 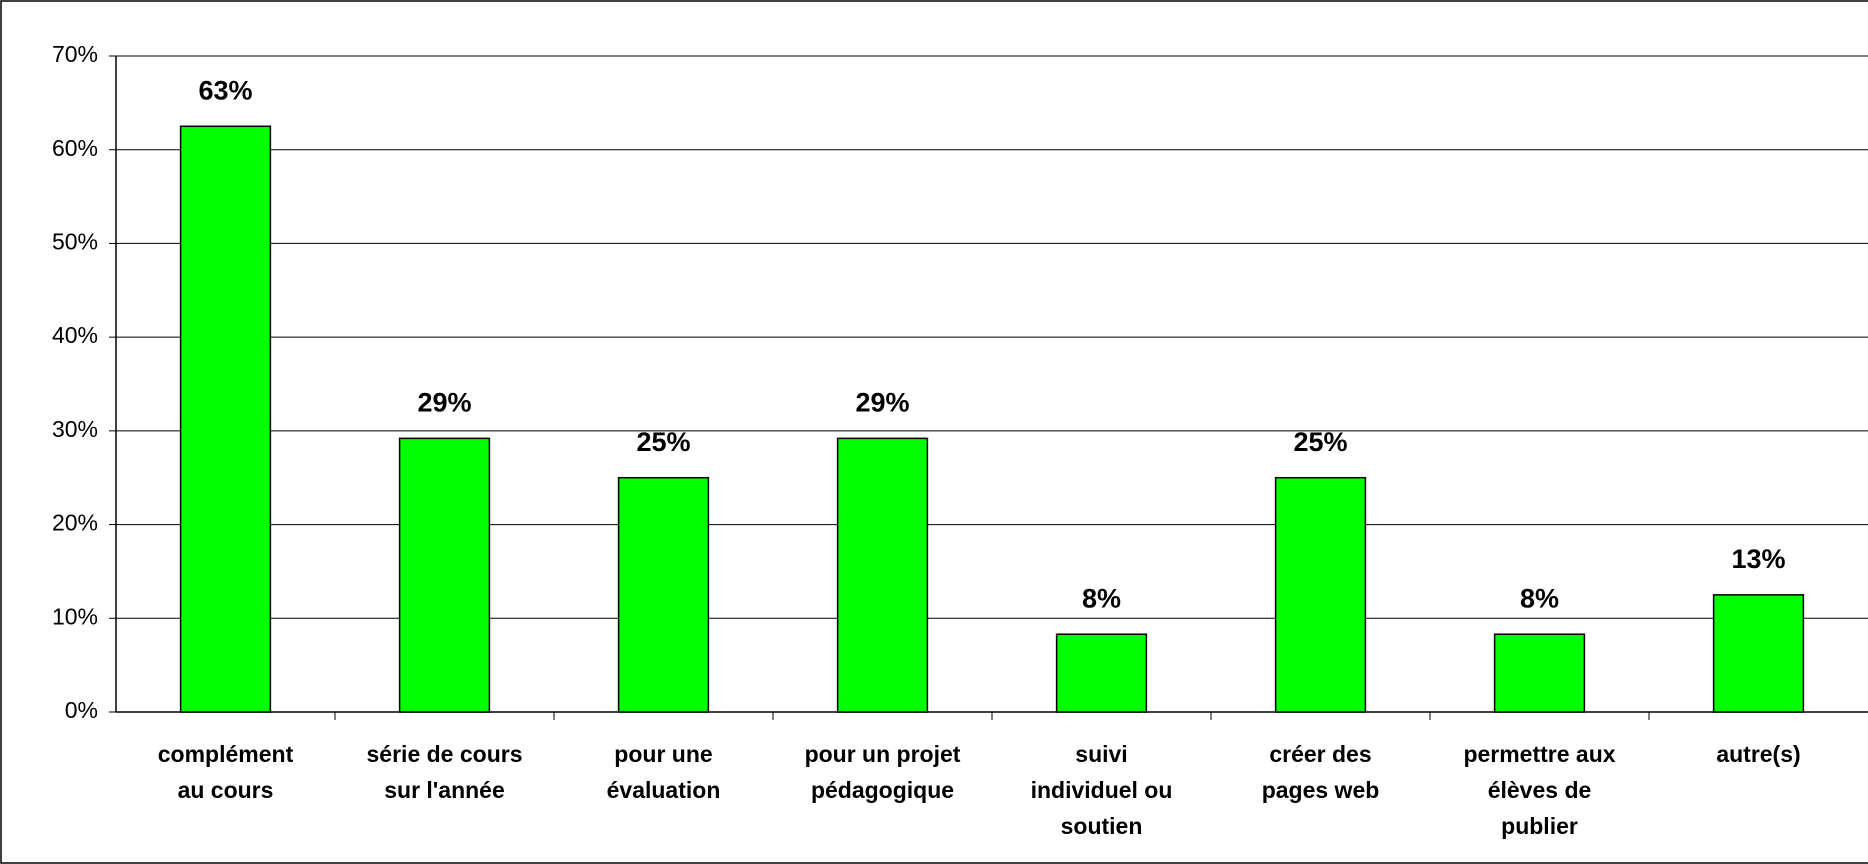 What do you see at coordinates (75, 242) in the screenshot?
I see `y-tick-label: 50%` at bounding box center [75, 242].